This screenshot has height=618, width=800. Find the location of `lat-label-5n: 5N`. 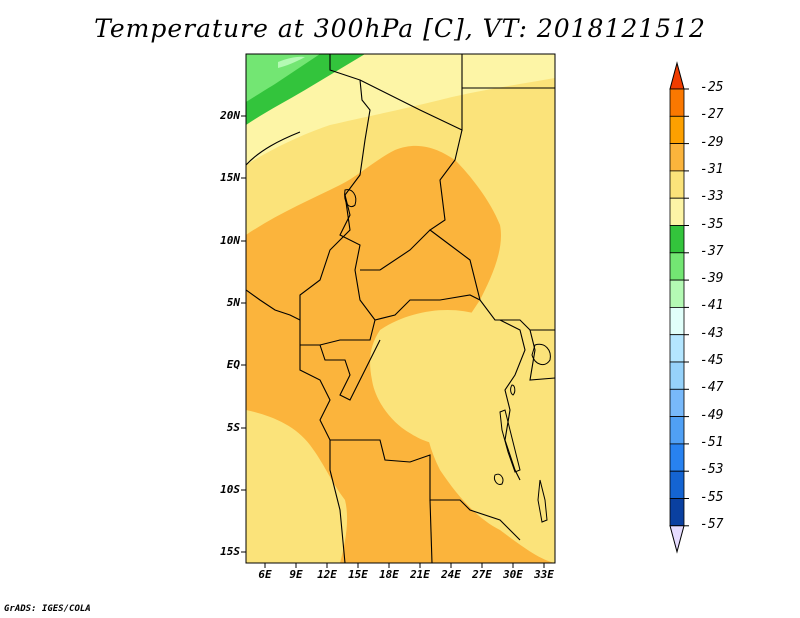

lat-label-5n: 5N is located at coordinates (233, 302).